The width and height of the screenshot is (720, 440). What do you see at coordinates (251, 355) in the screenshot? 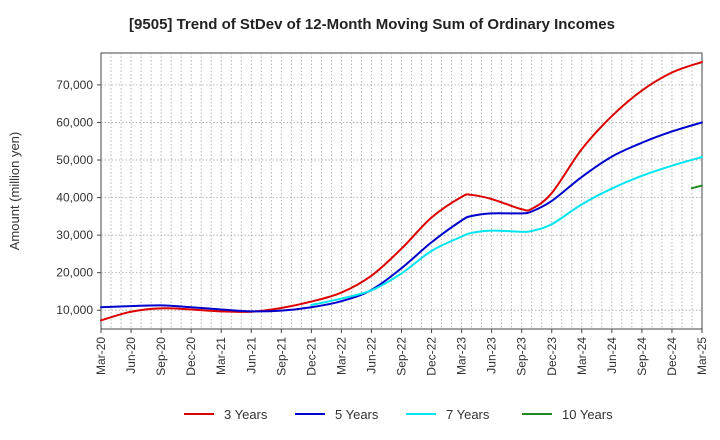
I see `x-tick-label: Jun-21` at bounding box center [251, 355].